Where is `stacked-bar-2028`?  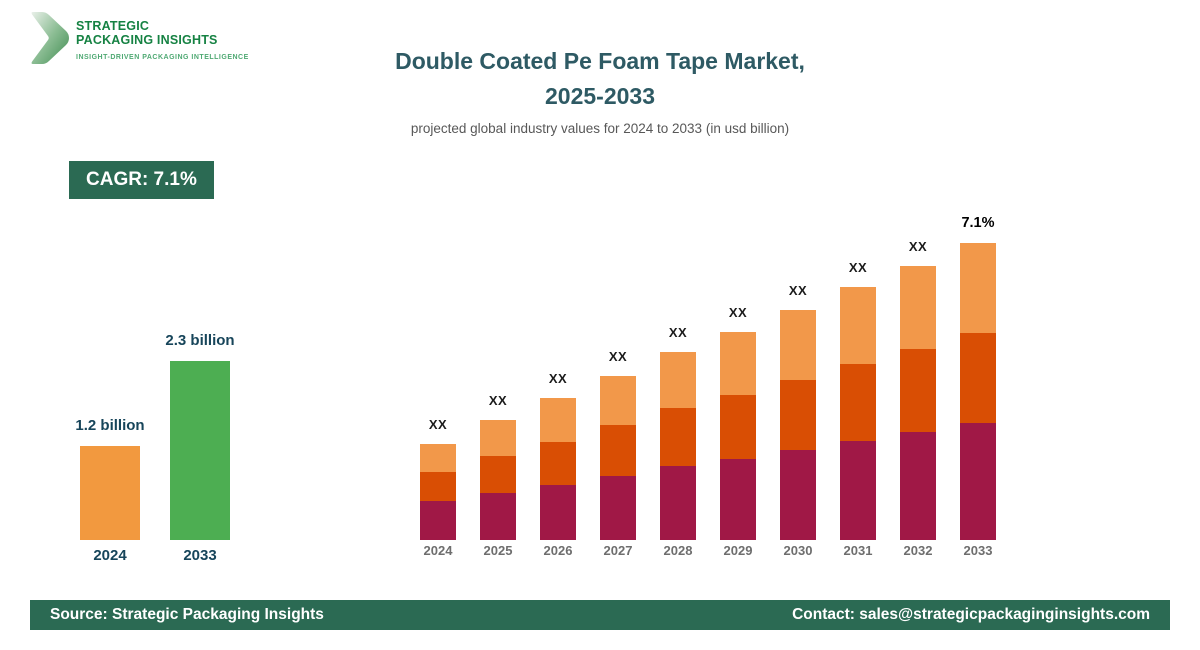
stacked-bar-2028 is located at coordinates (678, 446).